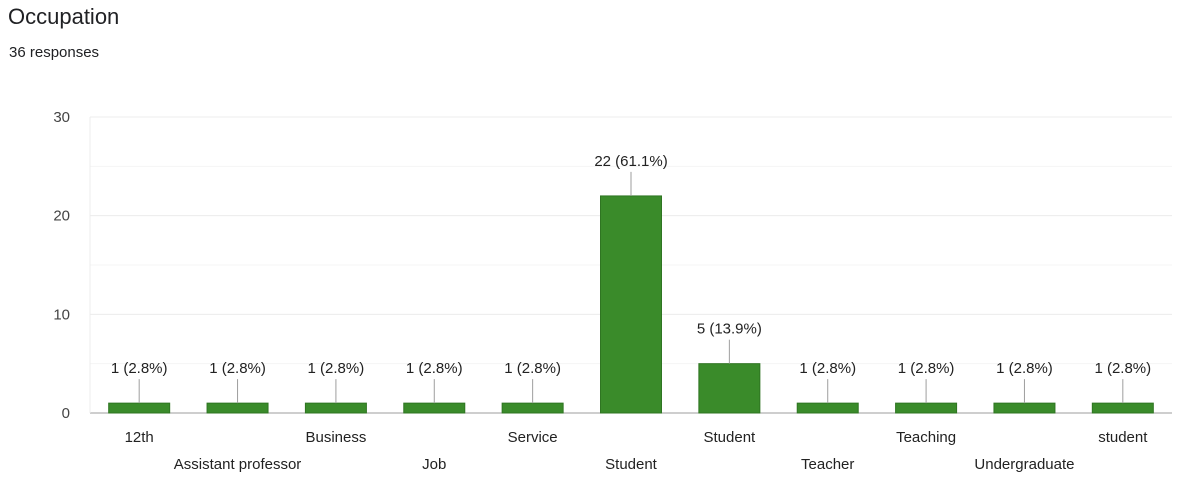 The height and width of the screenshot is (478, 1179). I want to click on x-category-label: Teaching, so click(926, 437).